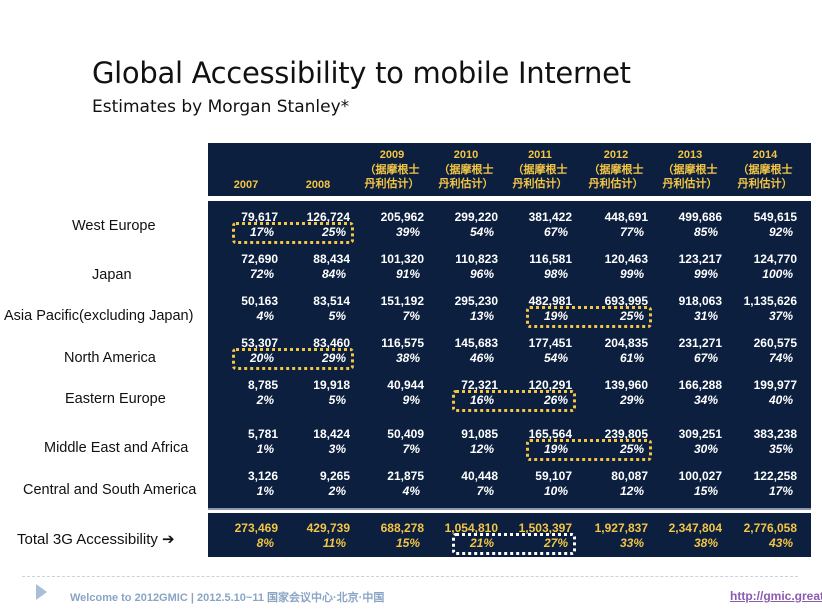  I want to click on cell-percent: 3%, so click(337, 449).